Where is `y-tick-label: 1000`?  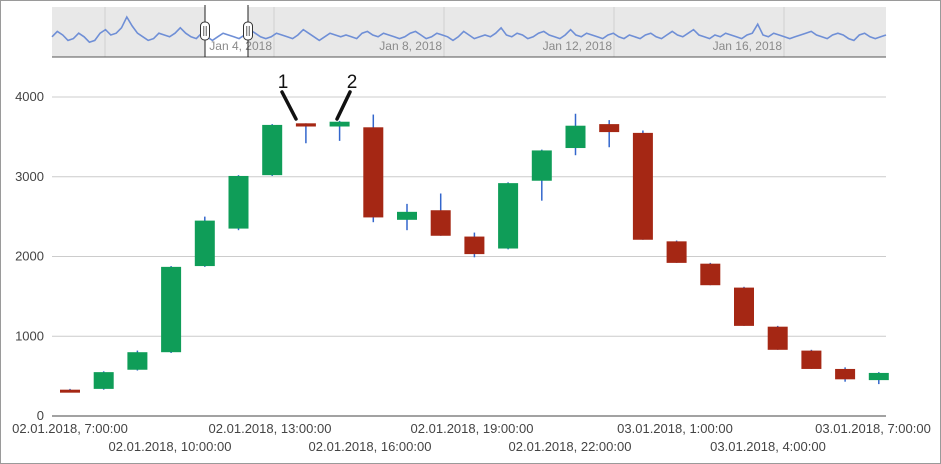 y-tick-label: 1000 is located at coordinates (29, 335).